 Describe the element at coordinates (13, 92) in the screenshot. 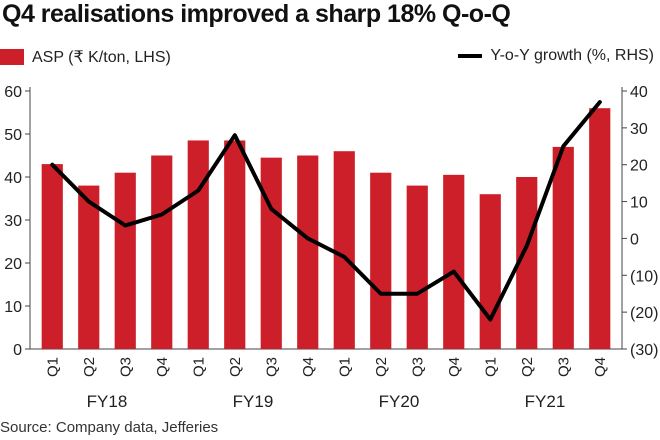

I see `left-tick-label: 60` at that location.